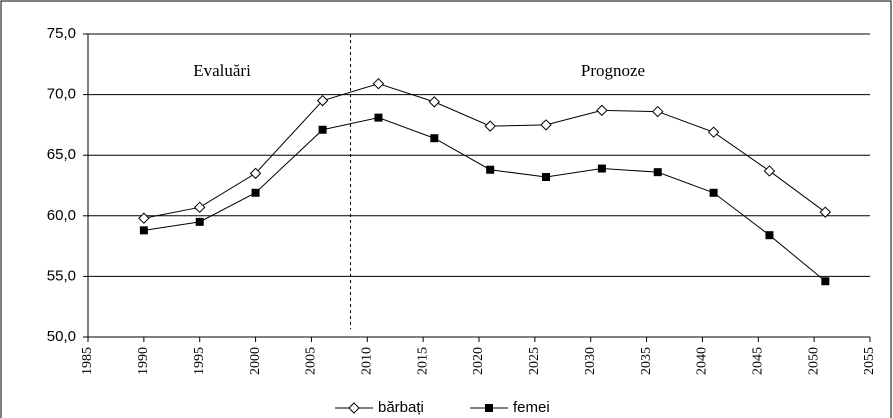  Describe the element at coordinates (222, 70) in the screenshot. I see `annotation: Evaluări` at that location.